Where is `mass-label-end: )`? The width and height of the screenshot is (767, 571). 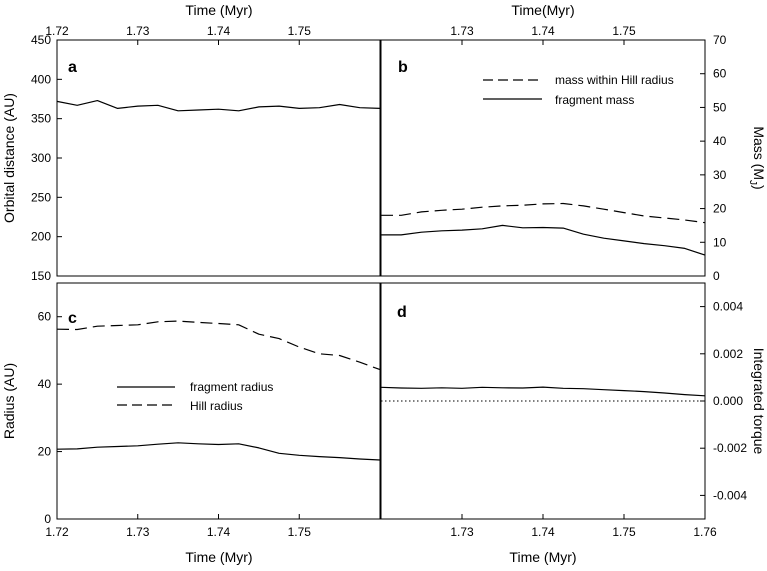
mass-label-end: ) is located at coordinates (759, 187).